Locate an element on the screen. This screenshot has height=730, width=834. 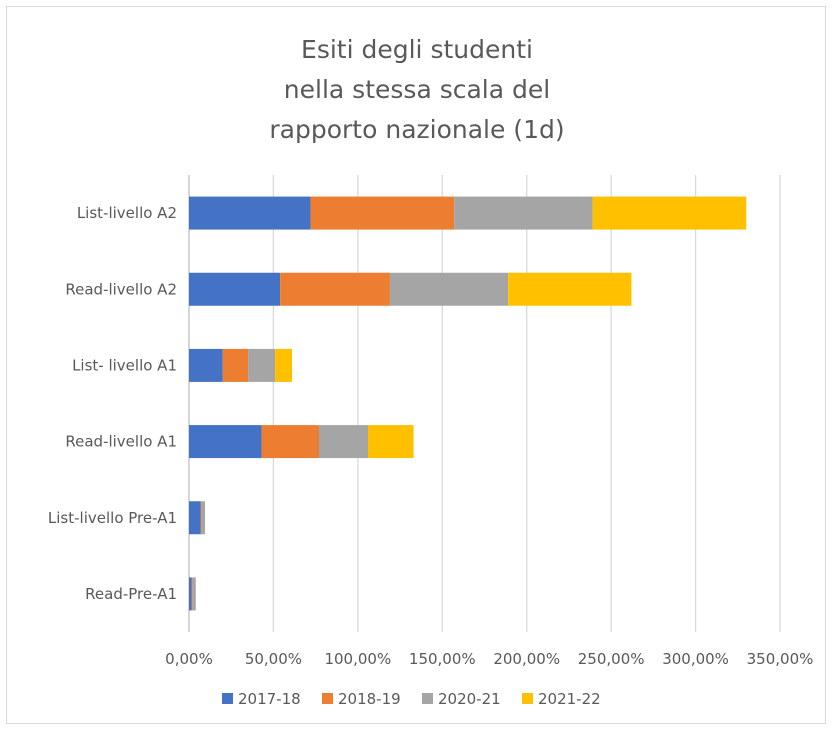
x-tick-label: 0,00% is located at coordinates (189, 659).